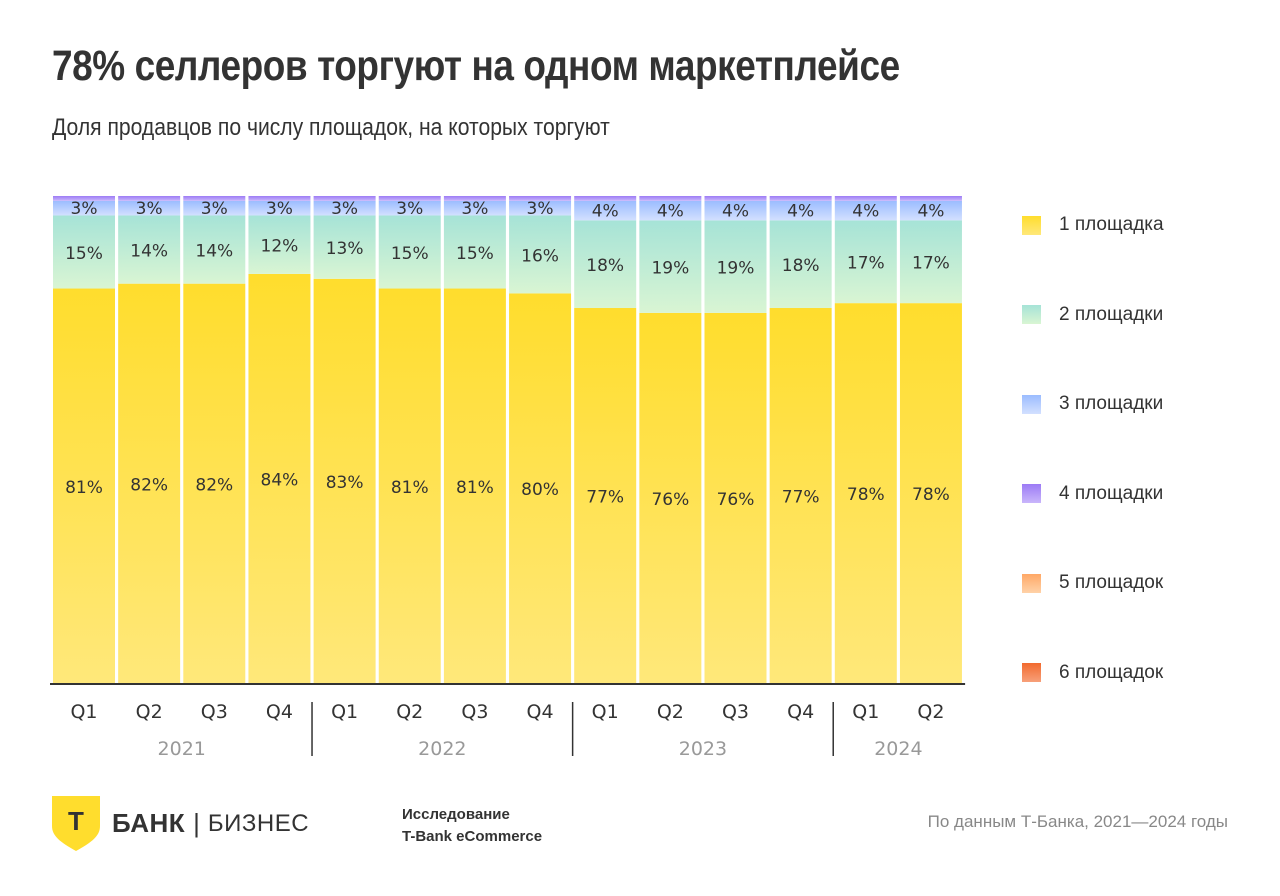 The height and width of the screenshot is (896, 1280). What do you see at coordinates (472, 826) in the screenshot?
I see `study-label: Исследование T-Bank eCommerce` at bounding box center [472, 826].